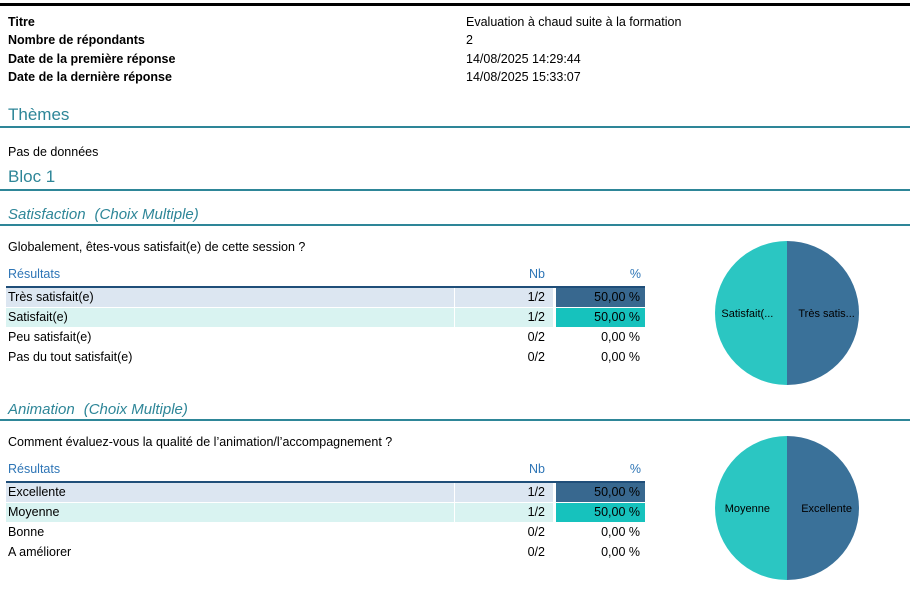 The width and height of the screenshot is (910, 591). Describe the element at coordinates (523, 58) in the screenshot. I see `meta-value: 14/08/2025 14:29:44` at that location.